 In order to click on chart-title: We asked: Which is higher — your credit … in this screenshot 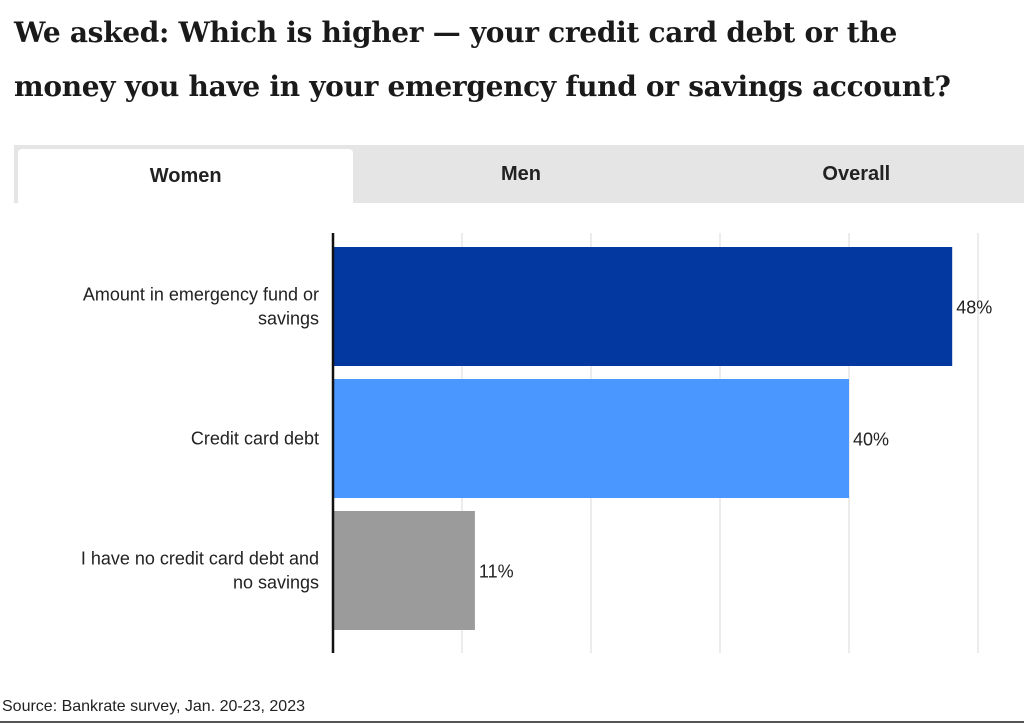, I will do `click(482, 59)`.